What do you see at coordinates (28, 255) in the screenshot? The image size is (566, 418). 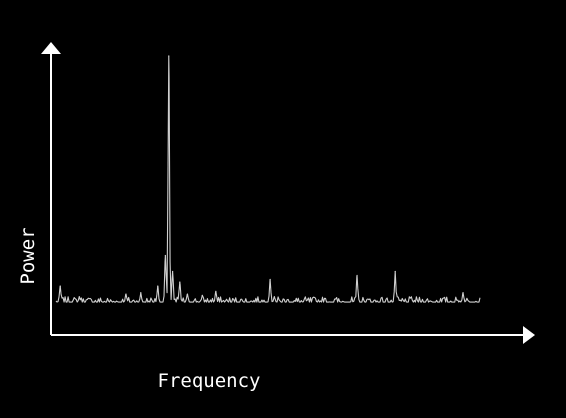 I see `y-axis-label: Power` at bounding box center [28, 255].